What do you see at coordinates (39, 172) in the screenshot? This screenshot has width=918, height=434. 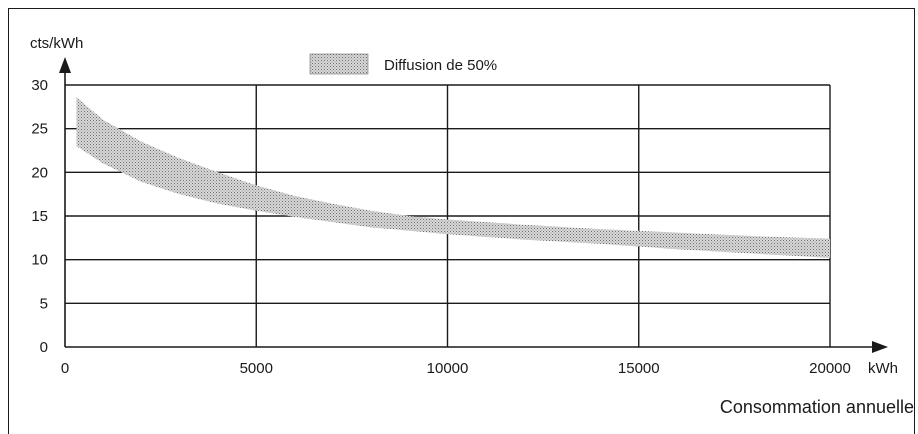 I see `y-tick-label-20: 20` at bounding box center [39, 172].